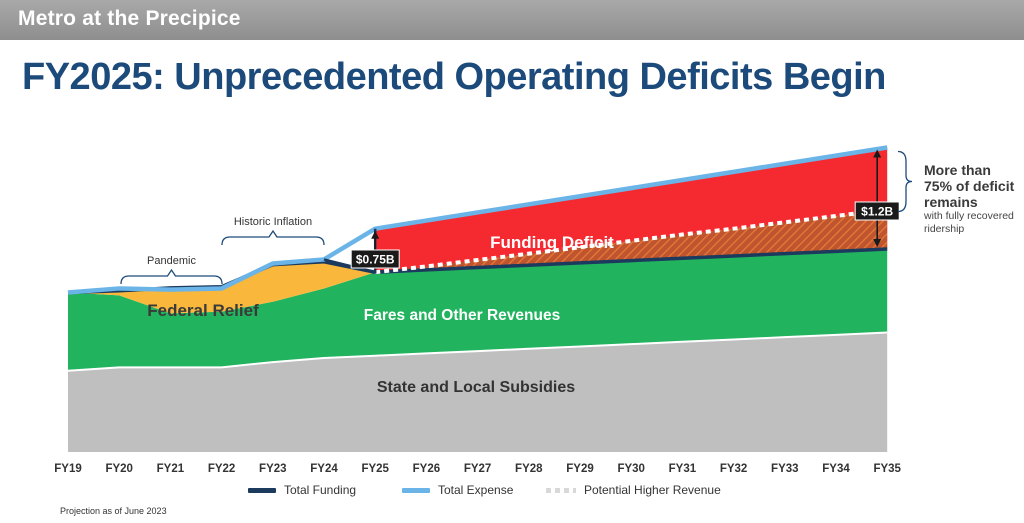 The height and width of the screenshot is (523, 1024). I want to click on historic-inflation-label: Historic Inflation, so click(273, 222).